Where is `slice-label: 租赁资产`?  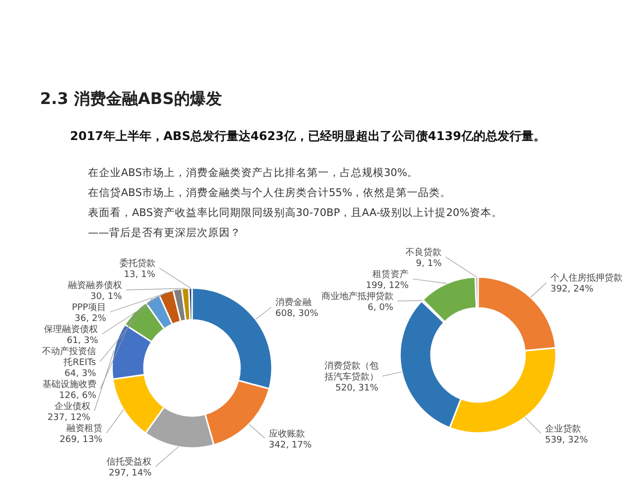
slice-label: 租赁资产 is located at coordinates (390, 274).